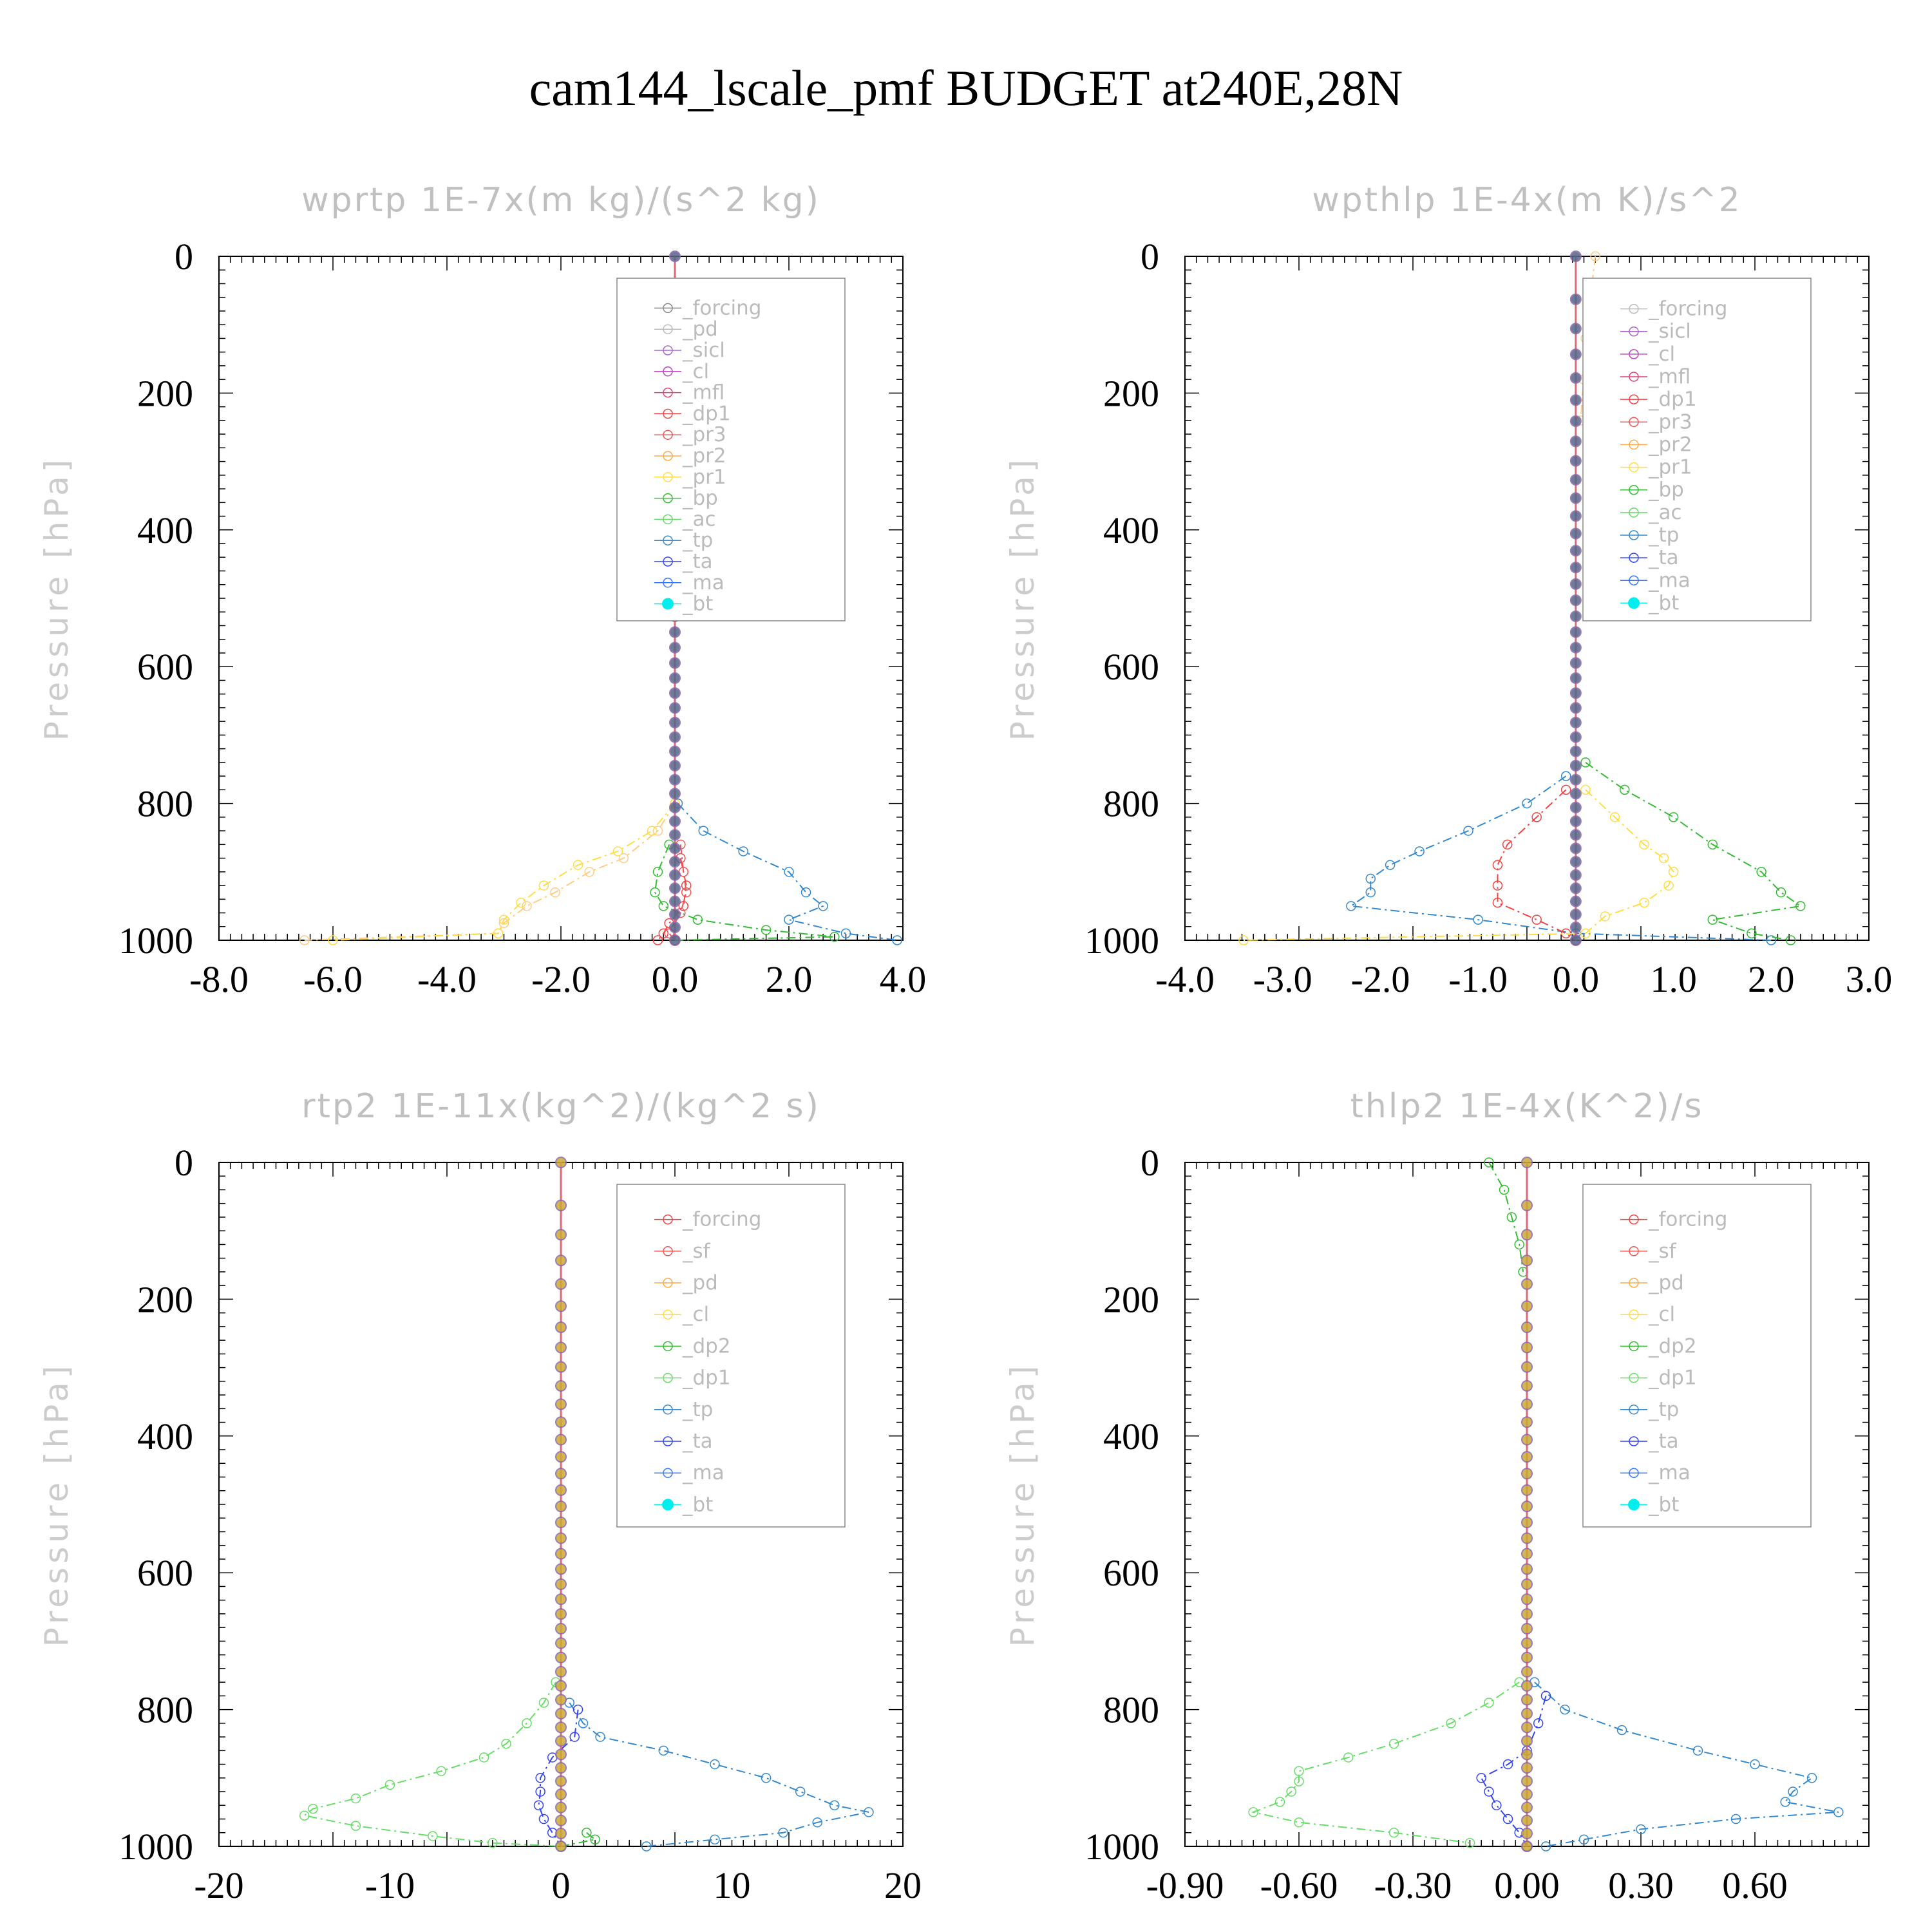 Image resolution: width=1932 pixels, height=1932 pixels. I want to click on legend-item: _pr1, so click(1656, 467).